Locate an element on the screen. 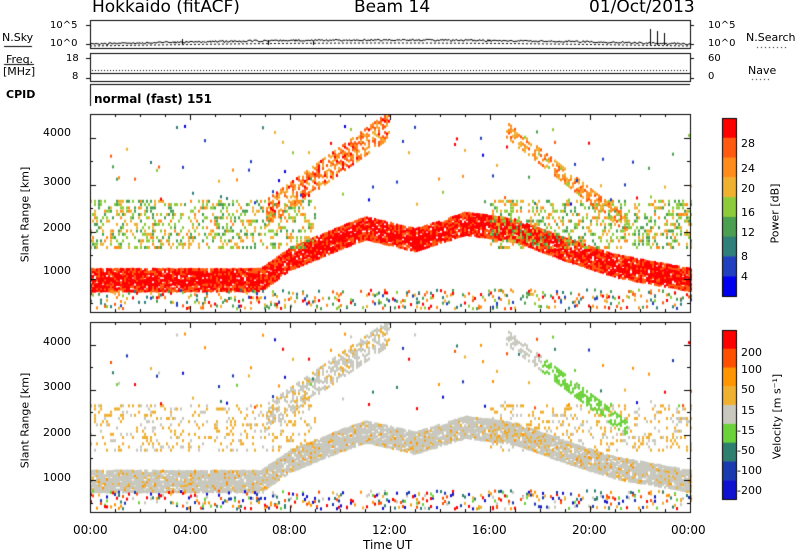 Image resolution: width=800 pixels, height=554 pixels. station-title: Hokkaido (fitACF) is located at coordinates (166, 8).